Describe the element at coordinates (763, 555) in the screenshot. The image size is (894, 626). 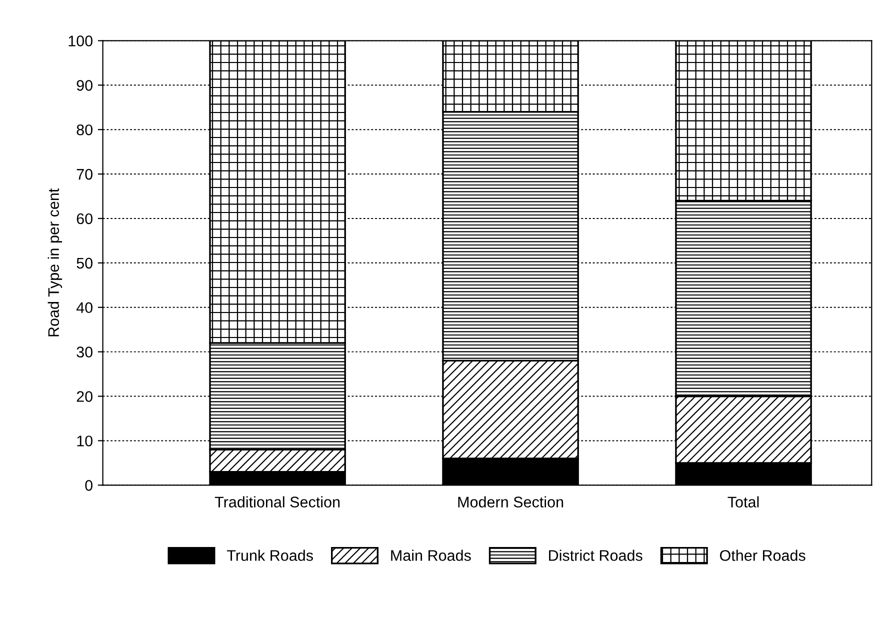
I see `legend-label: Other Roads` at that location.